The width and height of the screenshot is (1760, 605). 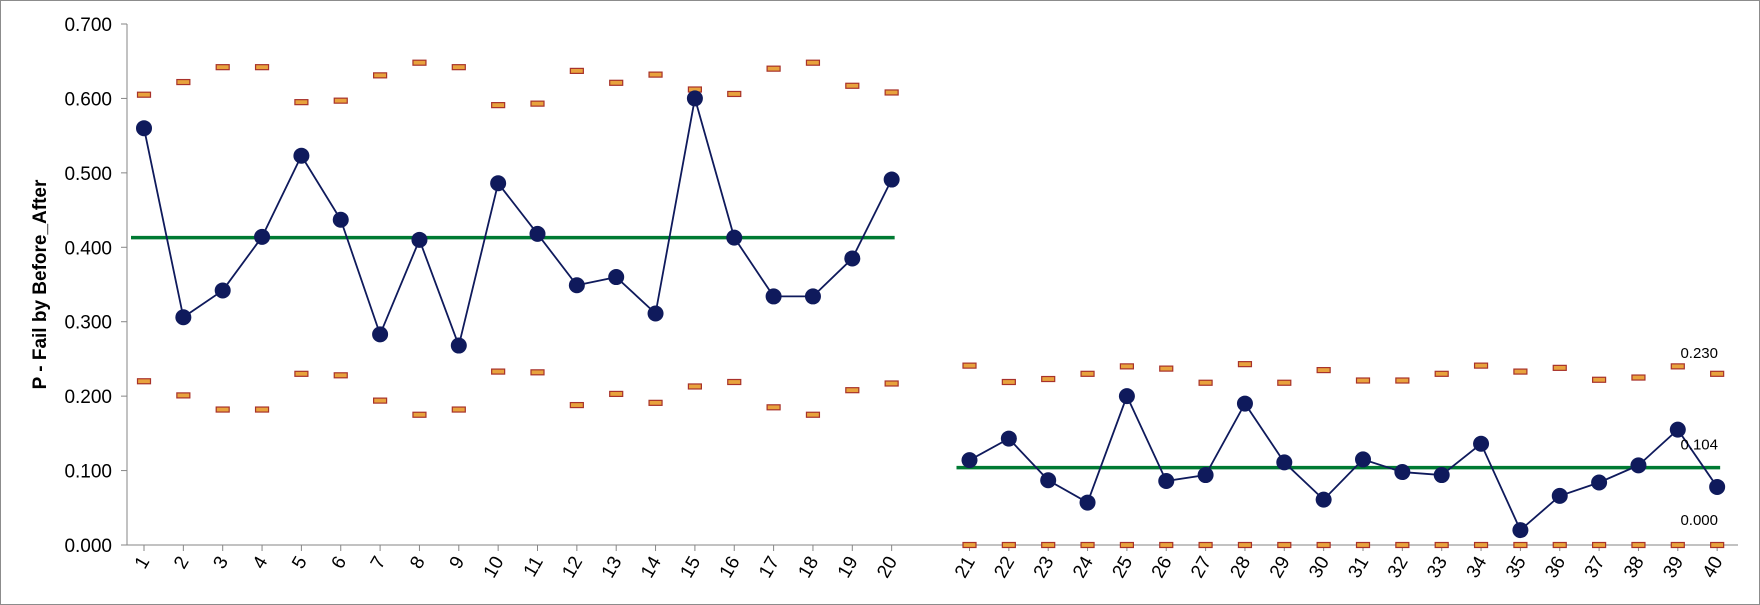 What do you see at coordinates (1004, 567) in the screenshot?
I see `x-tick-label: 22` at bounding box center [1004, 567].